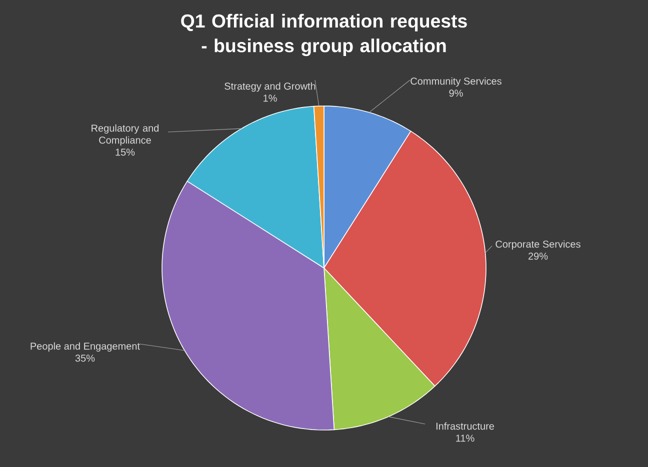  What do you see at coordinates (270, 87) in the screenshot?
I see `slice-label: Strategy and Growth` at bounding box center [270, 87].